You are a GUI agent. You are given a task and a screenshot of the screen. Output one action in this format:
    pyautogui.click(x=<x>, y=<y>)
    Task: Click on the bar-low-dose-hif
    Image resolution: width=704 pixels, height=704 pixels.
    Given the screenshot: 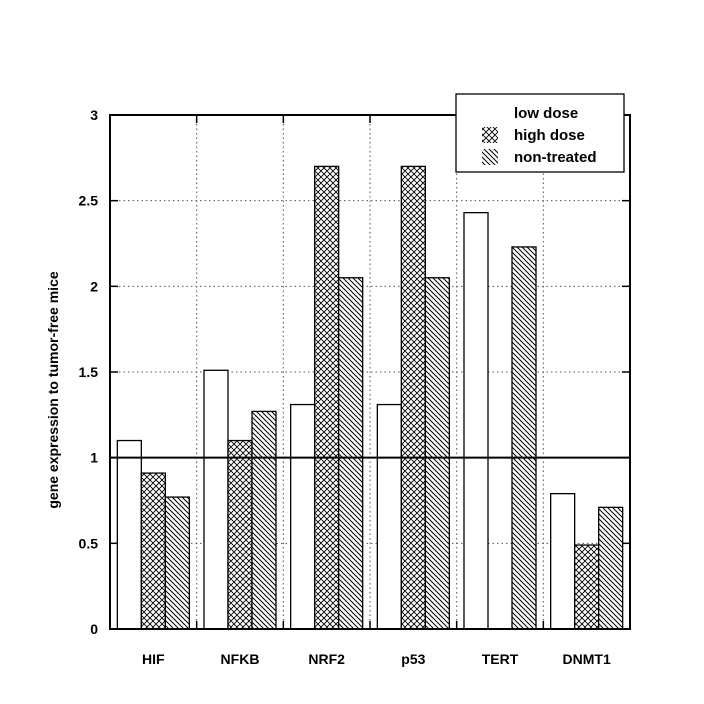 What is the action you would take?
    pyautogui.click(x=129, y=534)
    